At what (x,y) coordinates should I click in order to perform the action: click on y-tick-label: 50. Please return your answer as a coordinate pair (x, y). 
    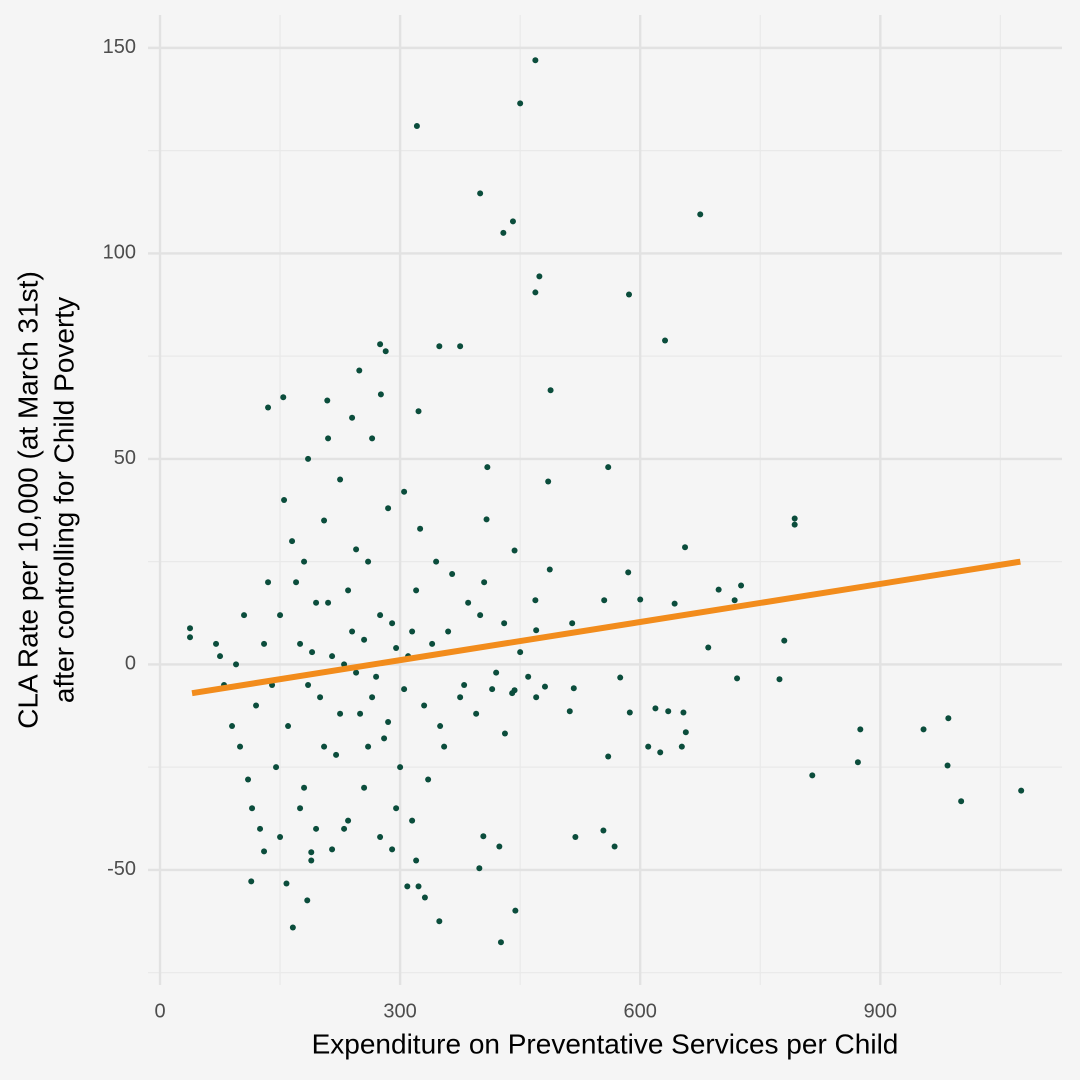
    Looking at the image, I should click on (125, 458).